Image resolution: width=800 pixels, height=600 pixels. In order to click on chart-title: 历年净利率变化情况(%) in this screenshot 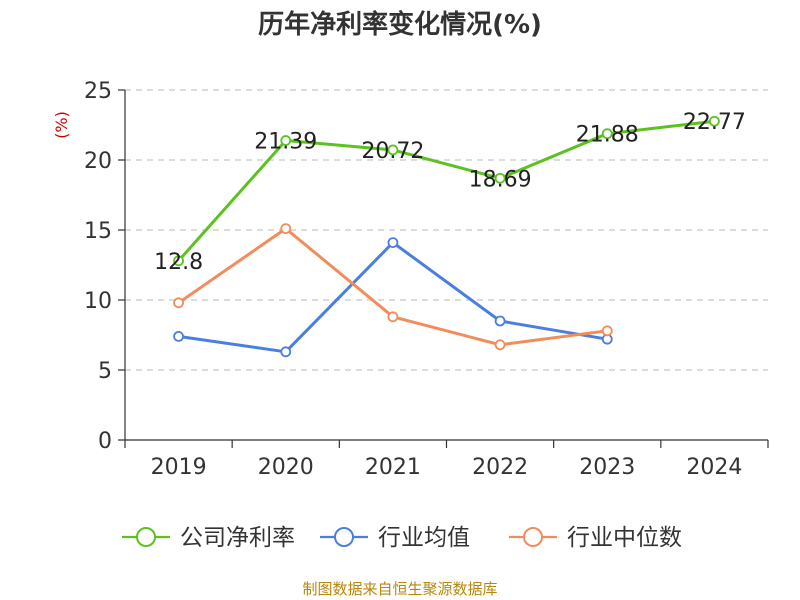, I will do `click(400, 24)`.